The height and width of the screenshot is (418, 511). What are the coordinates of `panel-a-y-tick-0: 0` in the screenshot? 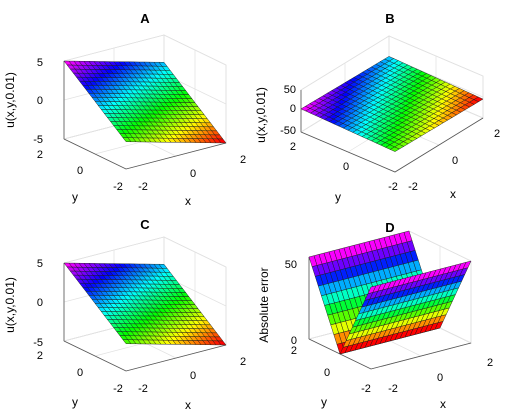 It's located at (80, 171).